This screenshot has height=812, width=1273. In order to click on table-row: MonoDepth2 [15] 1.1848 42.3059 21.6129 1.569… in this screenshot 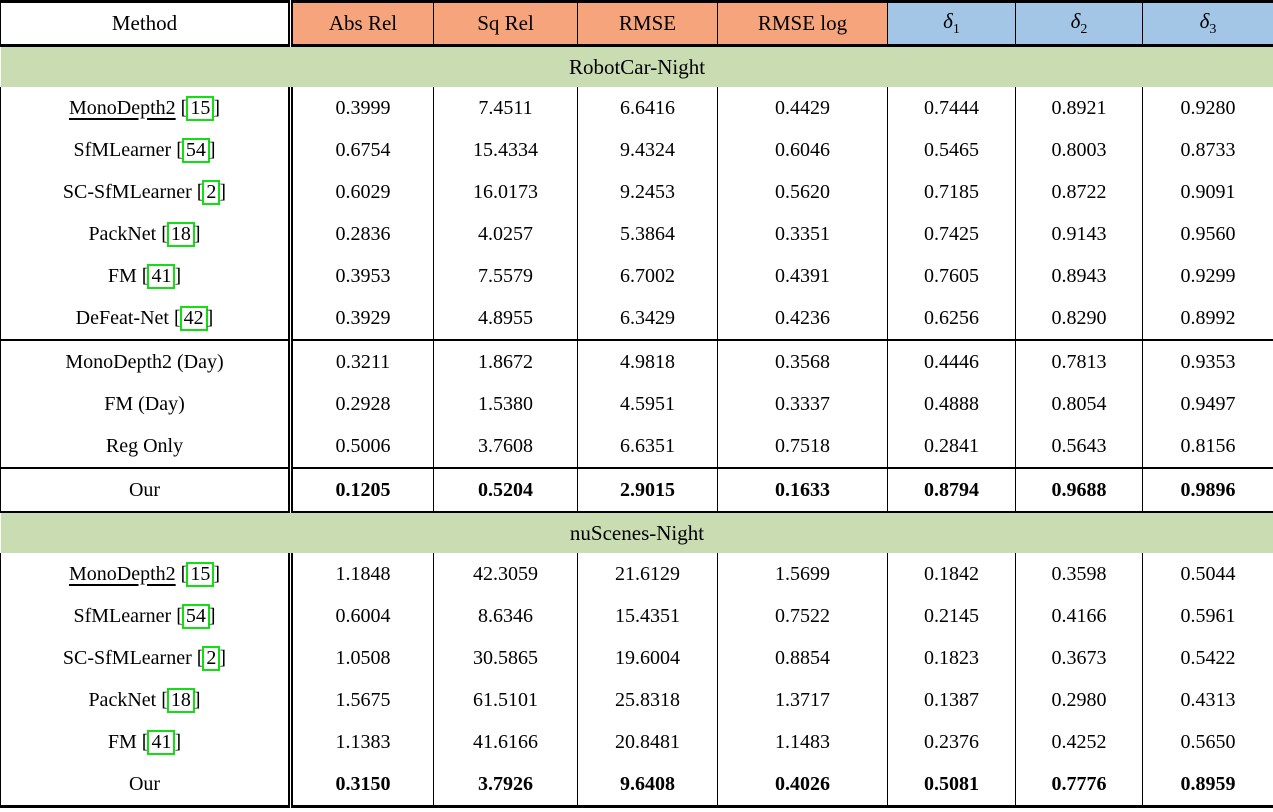, I will do `click(636, 574)`.